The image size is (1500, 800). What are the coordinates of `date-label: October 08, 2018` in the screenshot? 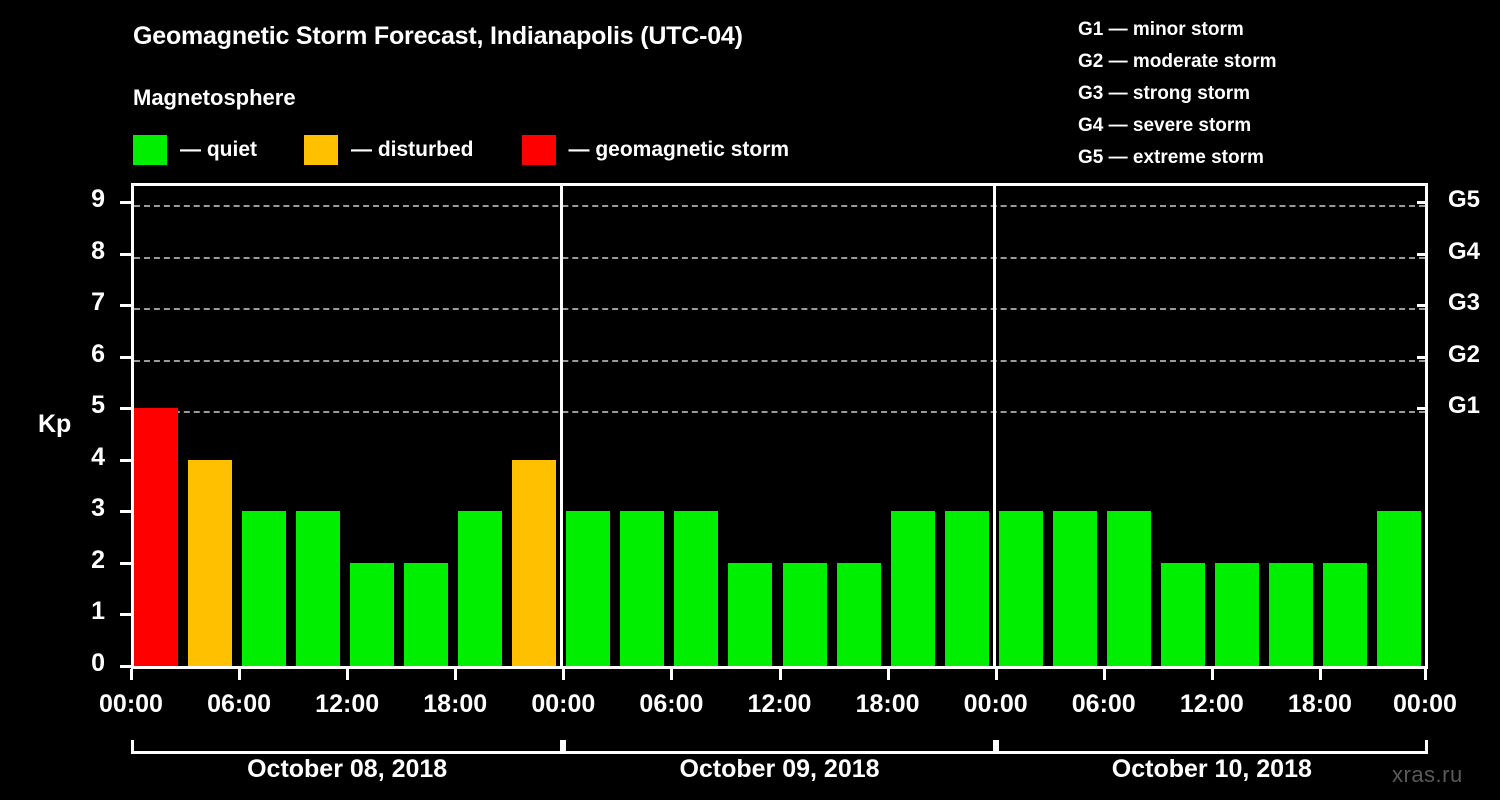 It's located at (347, 769).